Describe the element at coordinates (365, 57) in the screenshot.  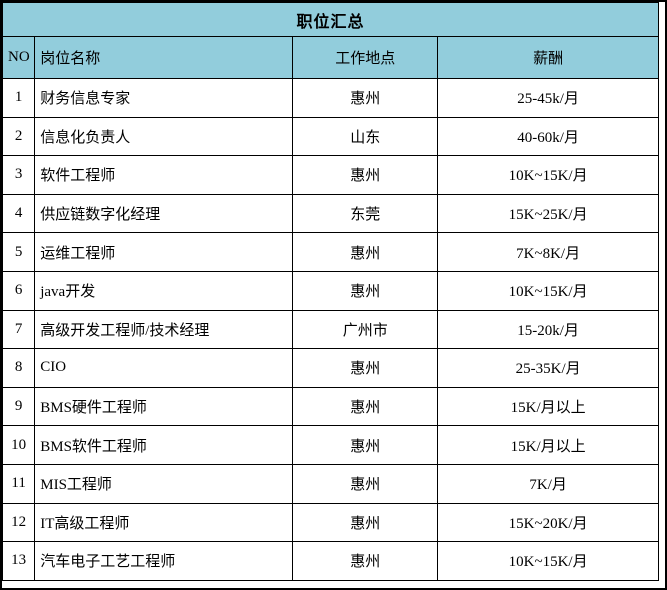
I see `column-header-location: 工作地点` at that location.